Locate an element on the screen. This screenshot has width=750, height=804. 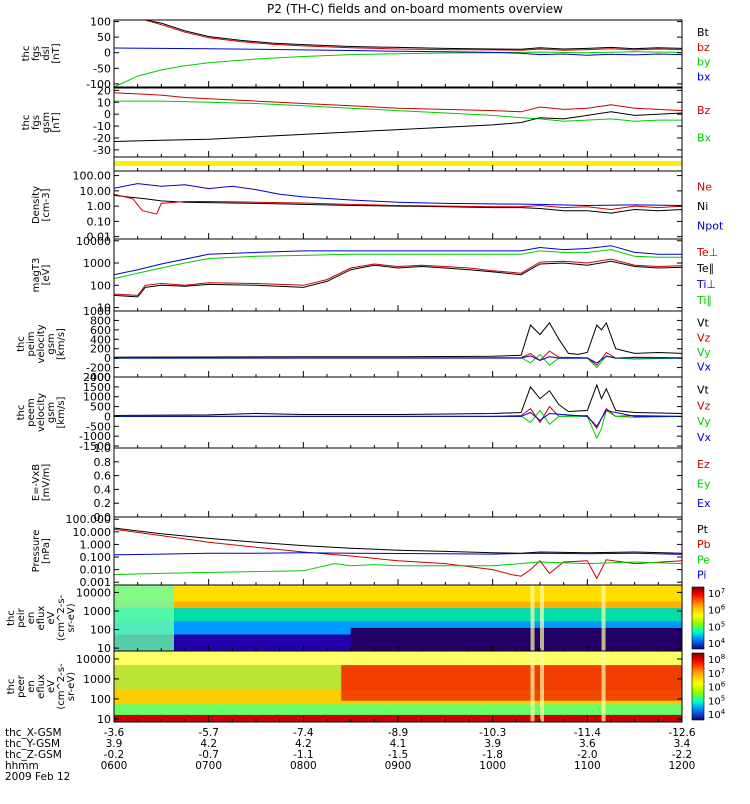
legend-label-Pi: Pi is located at coordinates (701, 574).